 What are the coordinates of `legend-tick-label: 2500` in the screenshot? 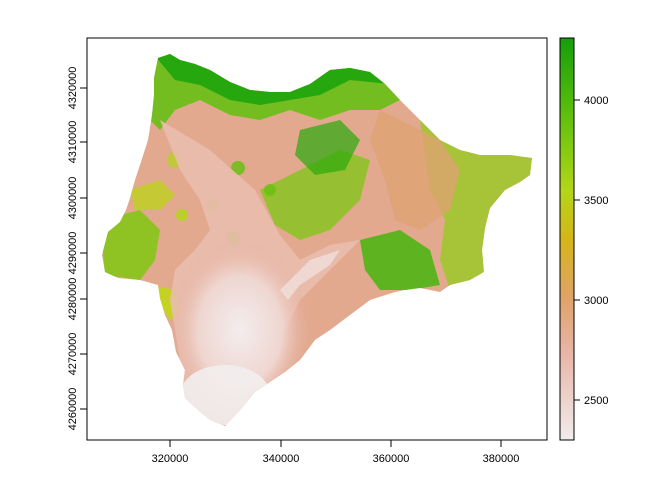 It's located at (596, 401).